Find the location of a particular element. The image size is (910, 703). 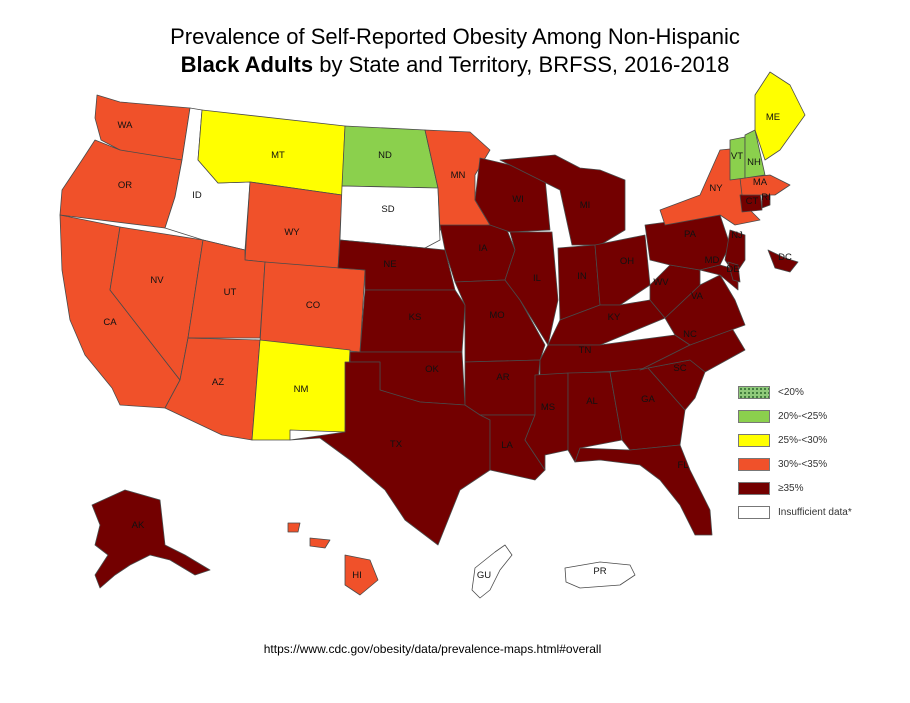

state-label-AK: AK is located at coordinates (138, 525).